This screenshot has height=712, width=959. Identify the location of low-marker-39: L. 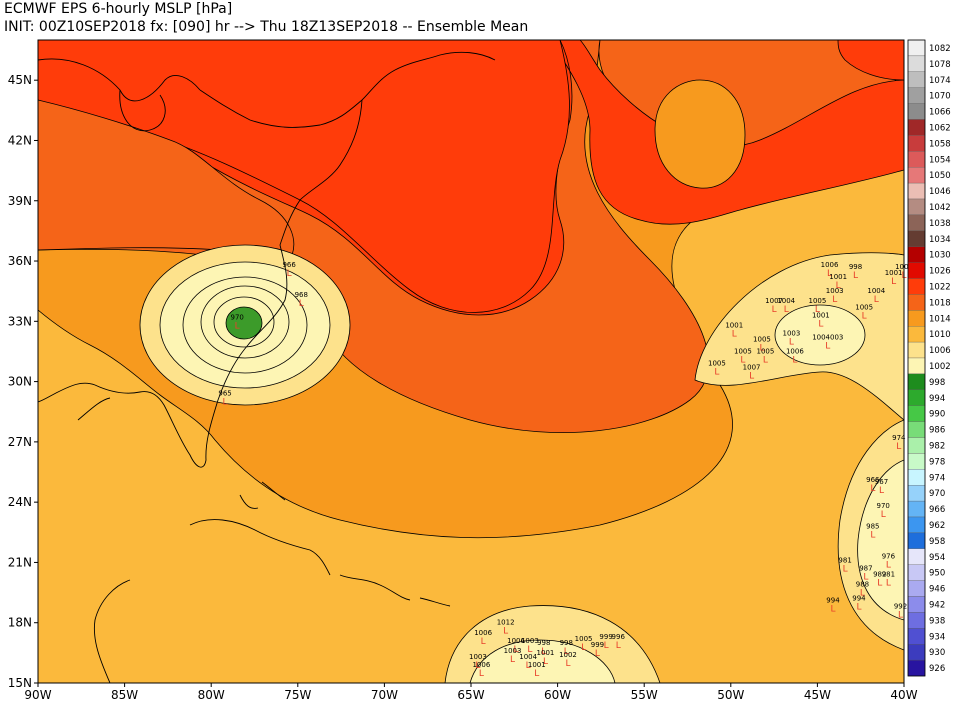
(483, 642).